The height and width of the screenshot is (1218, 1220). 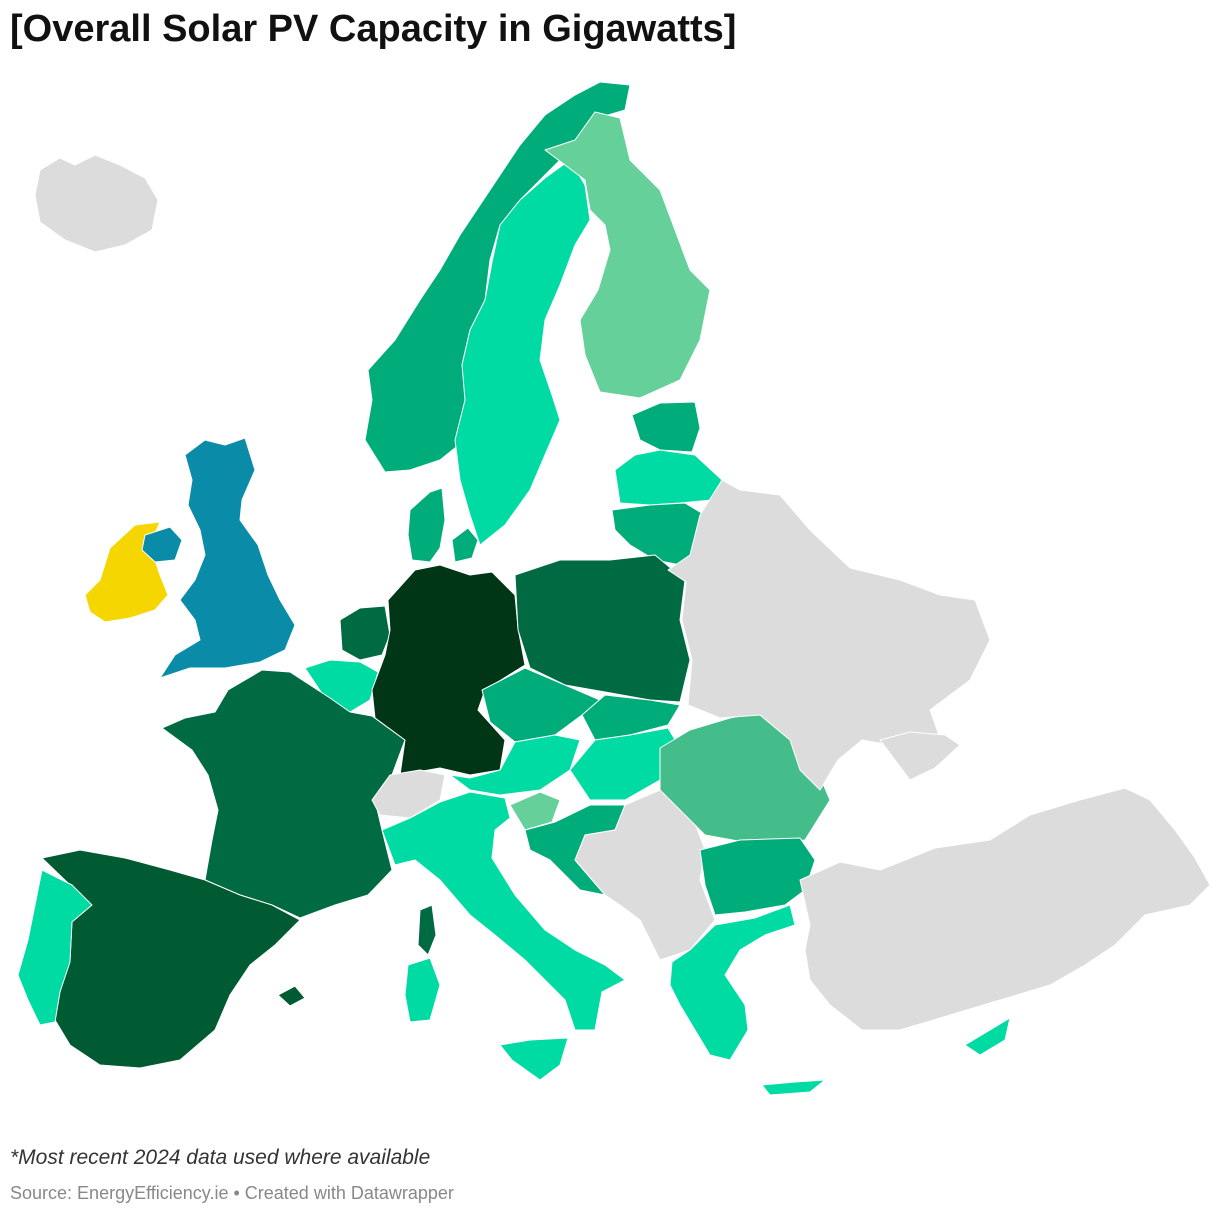 What do you see at coordinates (426, 525) in the screenshot?
I see `region-denmark` at bounding box center [426, 525].